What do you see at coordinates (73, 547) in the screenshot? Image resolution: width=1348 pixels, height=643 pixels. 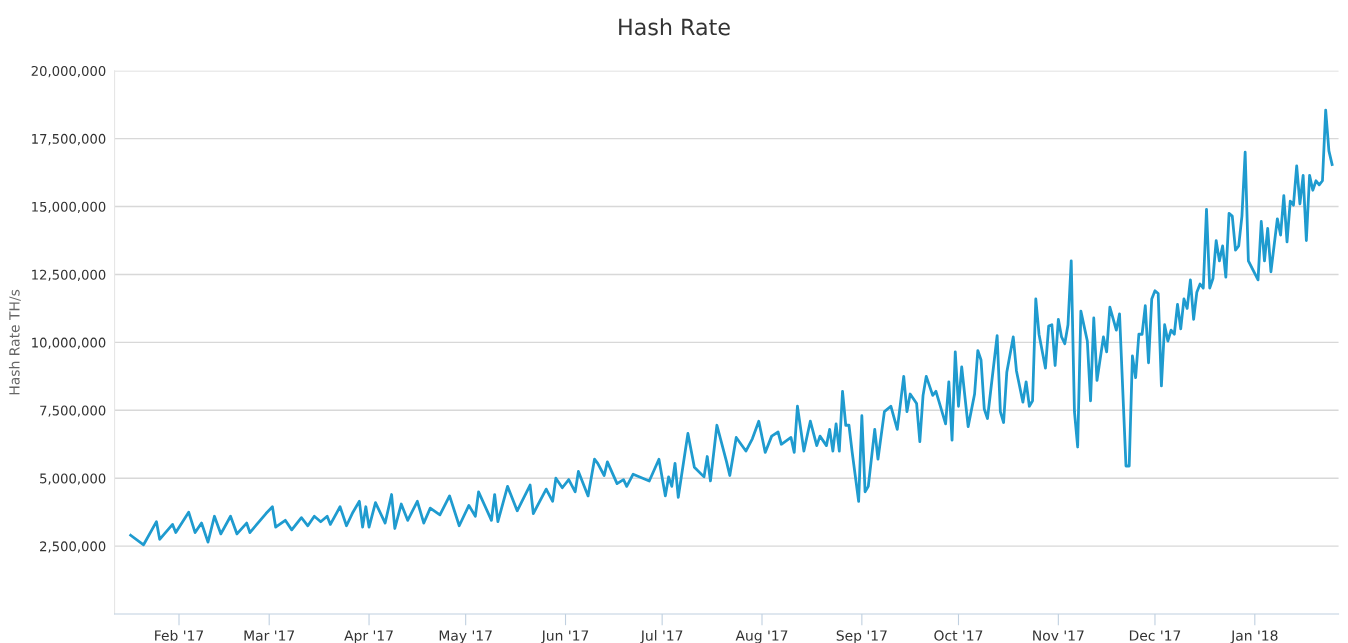 I see `y-tick-label: 2,500,000` at bounding box center [73, 547].